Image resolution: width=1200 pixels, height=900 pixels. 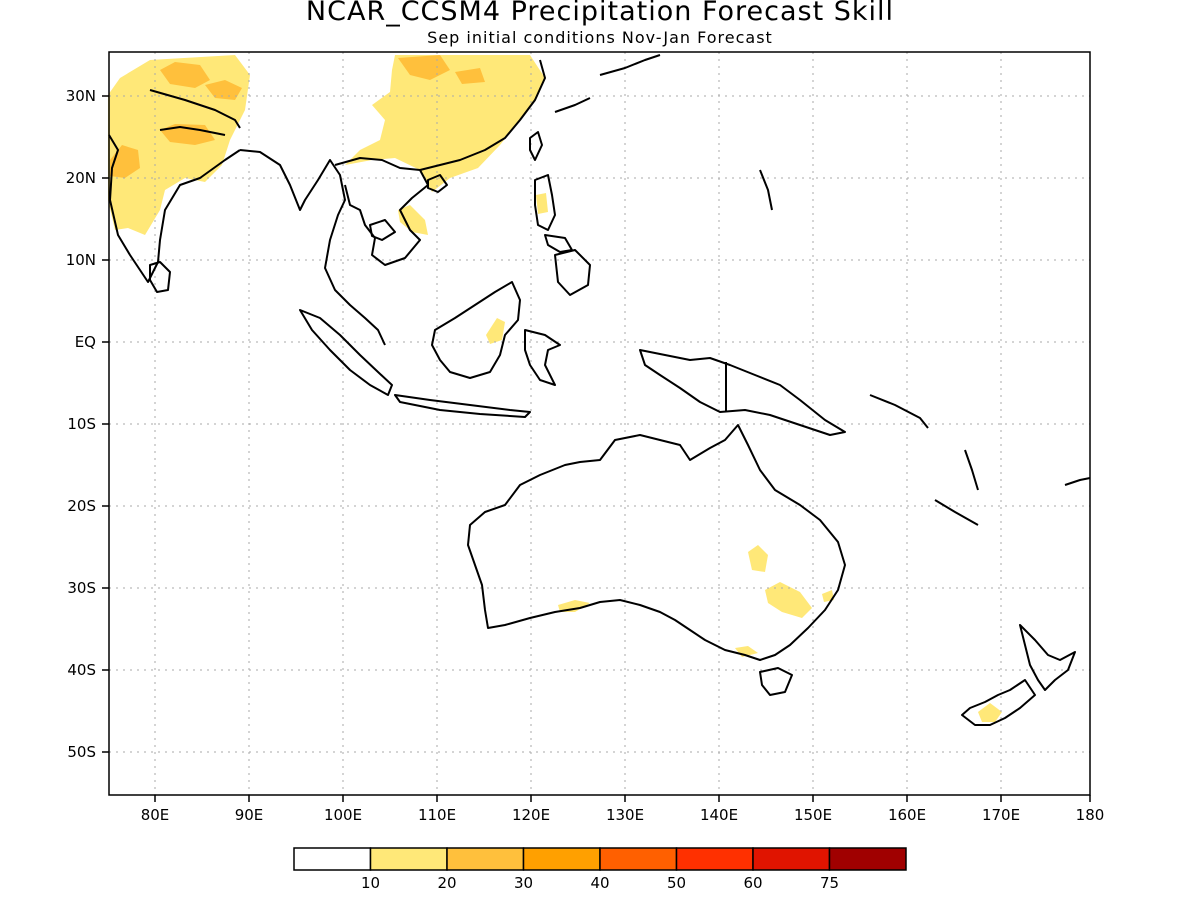 What do you see at coordinates (437, 183) in the screenshot?
I see `coast-hainan` at bounding box center [437, 183].